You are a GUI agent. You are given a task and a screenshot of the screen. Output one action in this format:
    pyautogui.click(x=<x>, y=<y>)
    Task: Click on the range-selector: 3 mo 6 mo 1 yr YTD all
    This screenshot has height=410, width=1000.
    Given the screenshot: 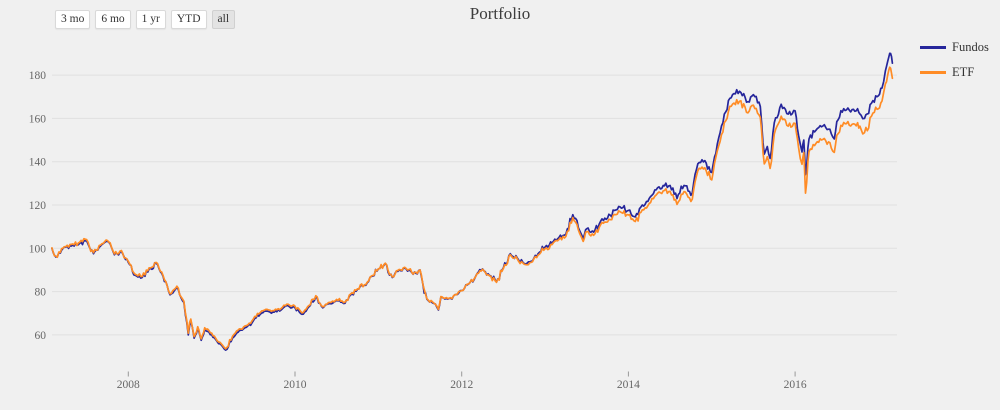 What is the action you would take?
    pyautogui.click(x=145, y=20)
    